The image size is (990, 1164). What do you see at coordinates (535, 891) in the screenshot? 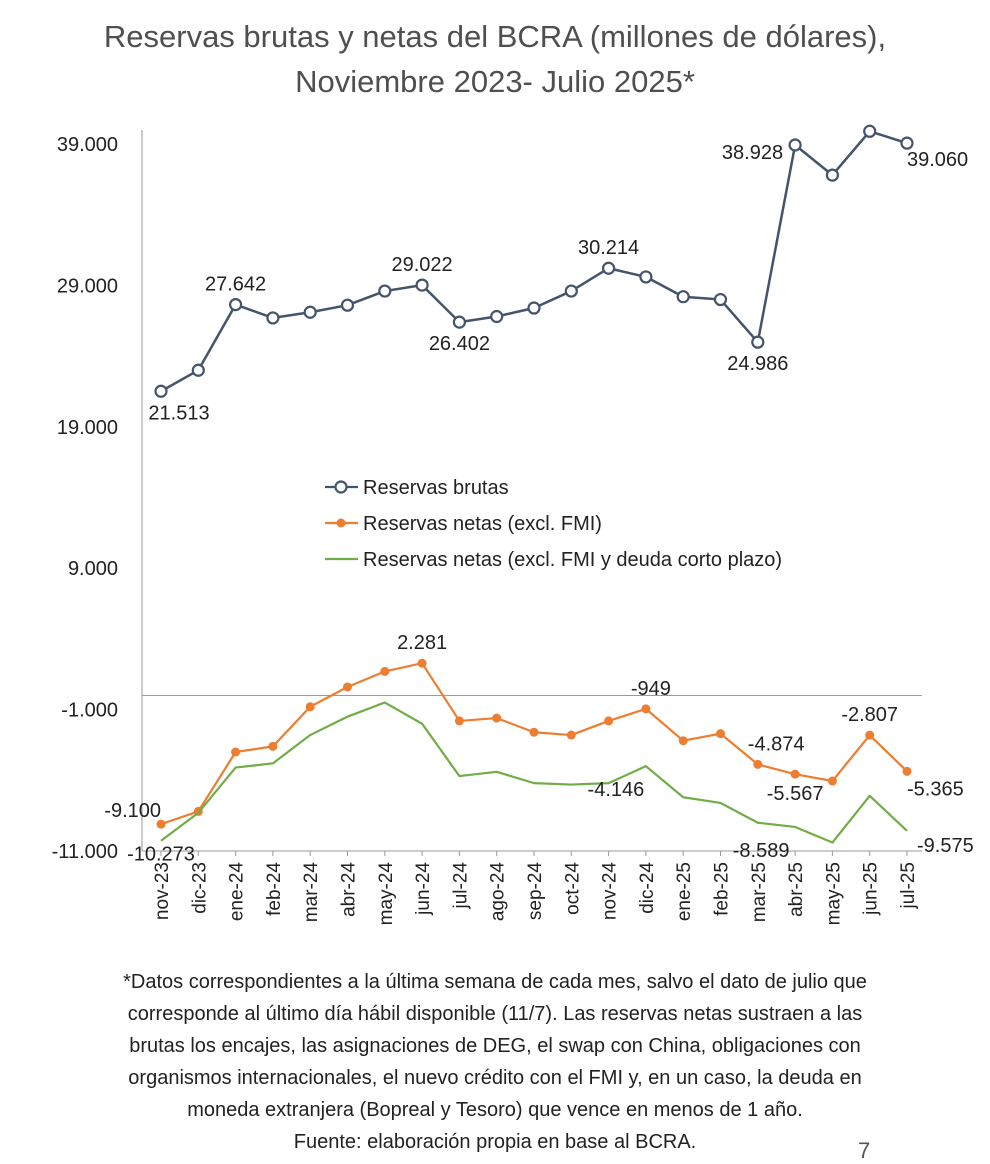
I see `x-tick-label: sep-24` at bounding box center [535, 891].